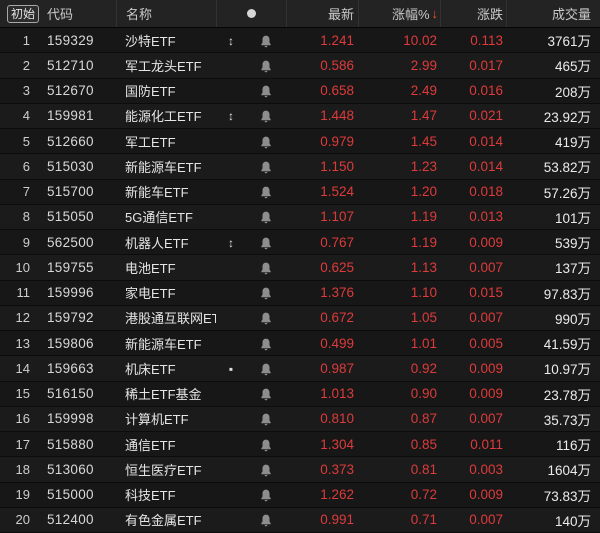 The height and width of the screenshot is (533, 600). Describe the element at coordinates (300, 293) in the screenshot. I see `table-row: 11 159996 家电ETF 1.376 1.10 0.015 97.83万` at that location.